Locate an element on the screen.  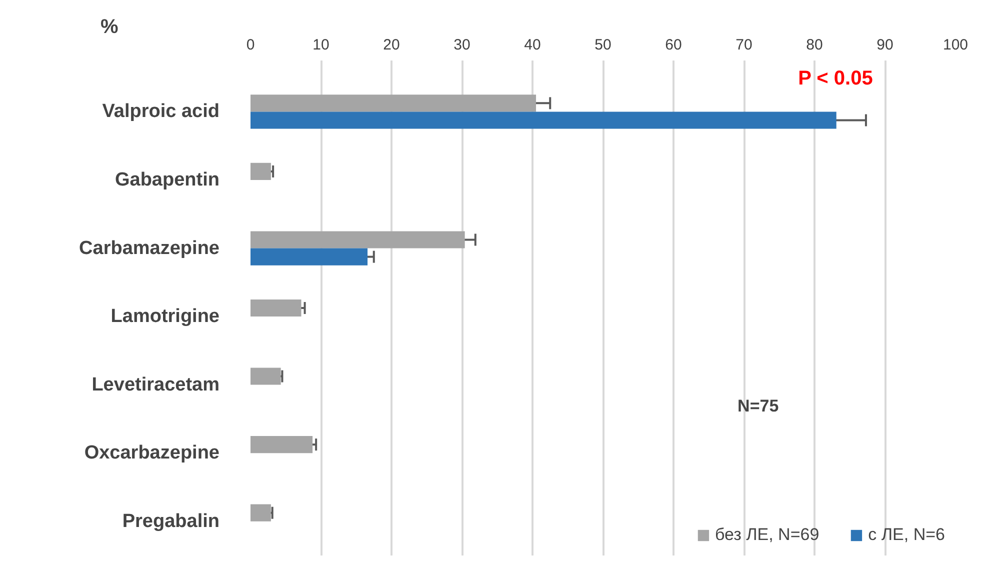
y-tick-label: Levetiracetam is located at coordinates (156, 385).